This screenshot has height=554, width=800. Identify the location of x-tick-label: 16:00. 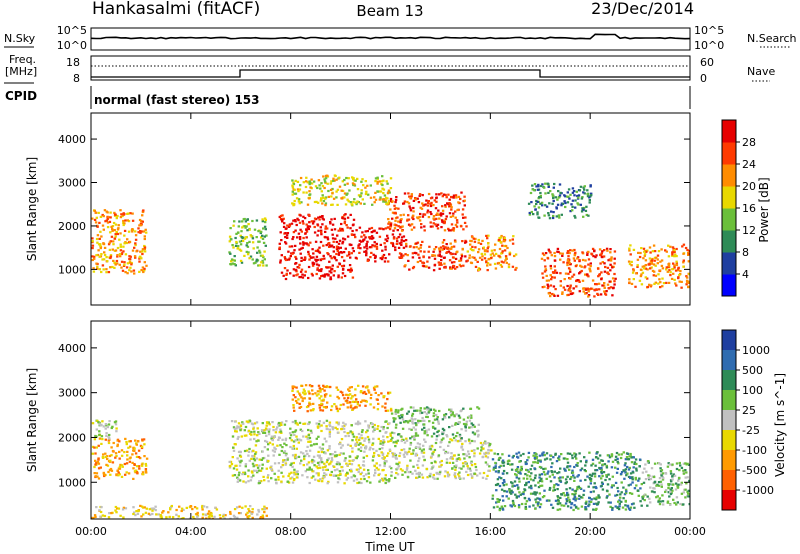
(490, 531).